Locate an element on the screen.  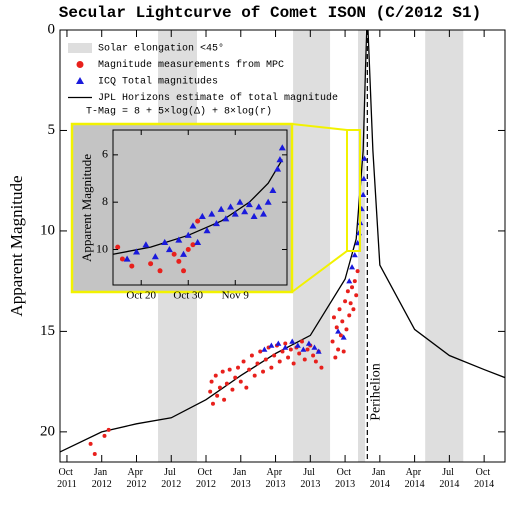
y-tick-label: 20 is located at coordinates (47, 431).